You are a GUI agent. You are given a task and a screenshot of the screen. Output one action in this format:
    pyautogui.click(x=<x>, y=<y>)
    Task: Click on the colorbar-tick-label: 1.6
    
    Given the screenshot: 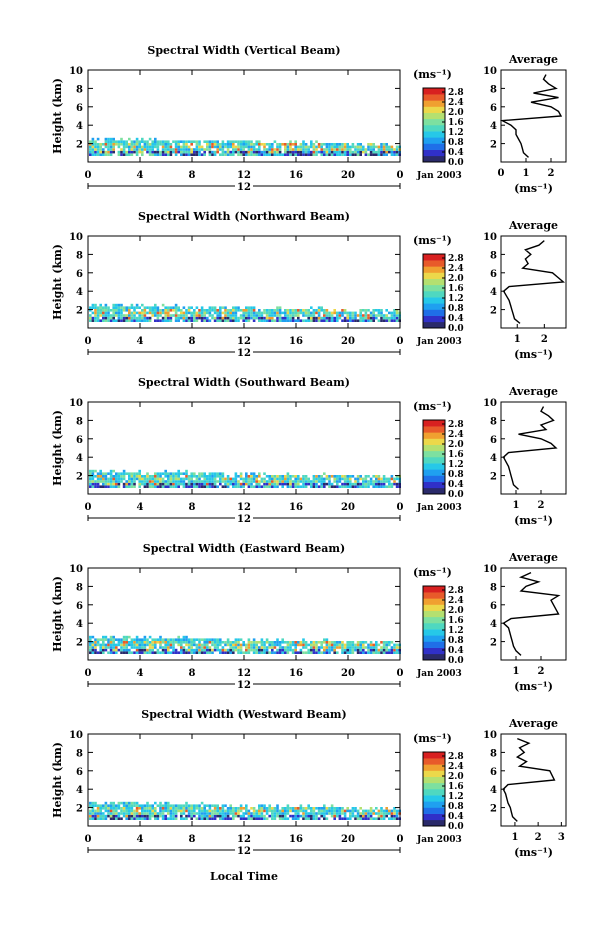 What is the action you would take?
    pyautogui.click(x=456, y=621)
    